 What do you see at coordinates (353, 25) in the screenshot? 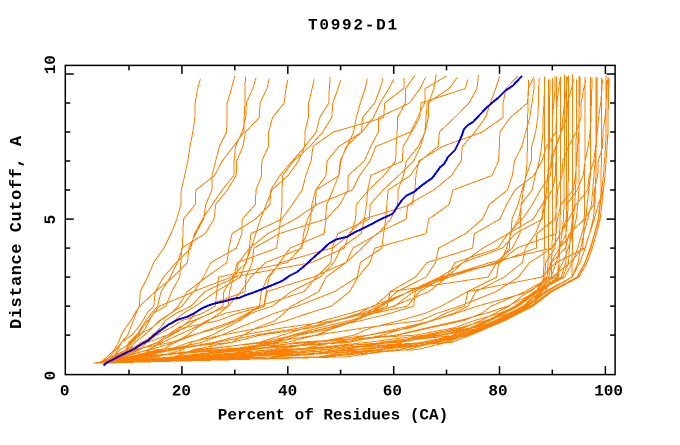
I see `svg-text: T0992-D1` at bounding box center [353, 25].